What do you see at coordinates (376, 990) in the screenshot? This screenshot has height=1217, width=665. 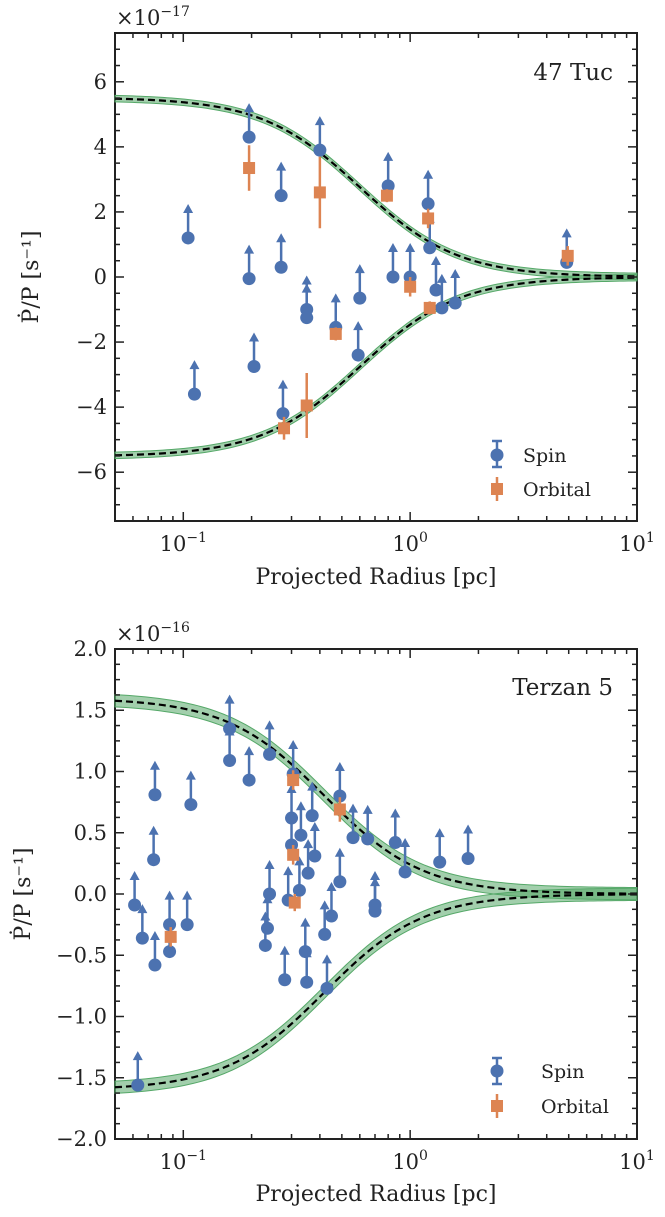 I see `model-band-lower` at bounding box center [376, 990].